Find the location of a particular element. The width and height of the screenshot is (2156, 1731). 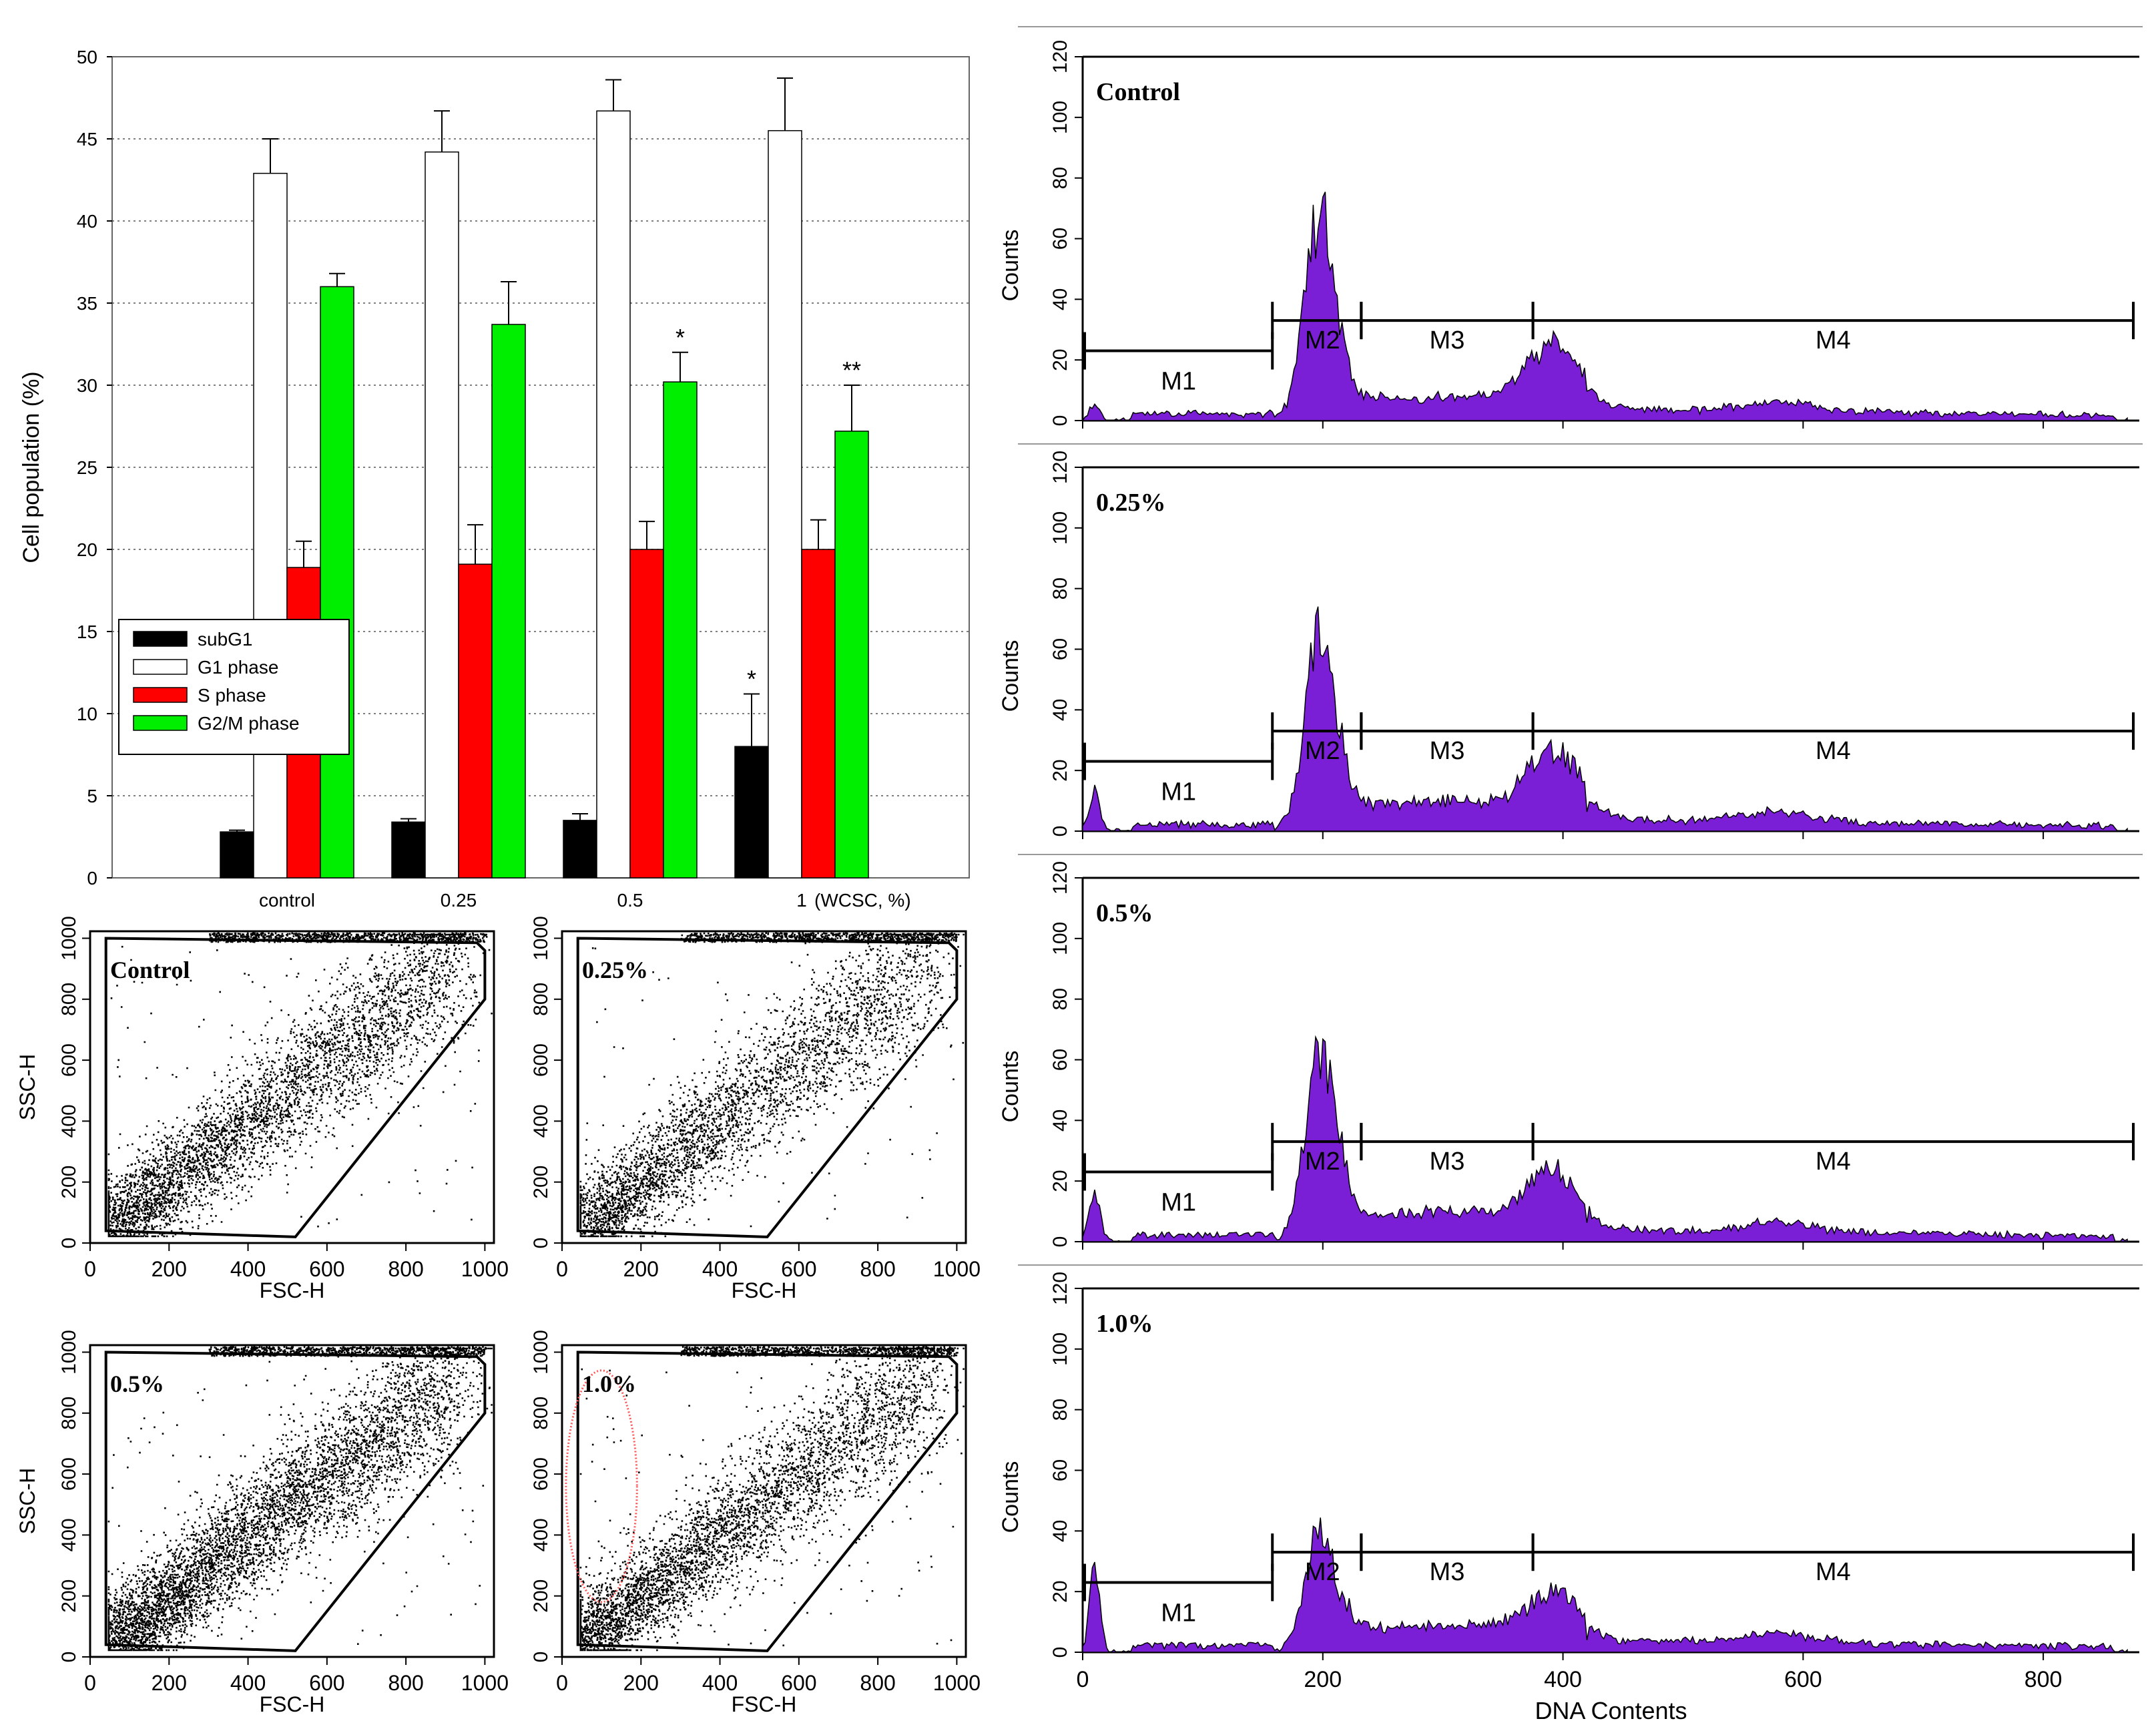

x-tick-label: 200 is located at coordinates (170, 1269).